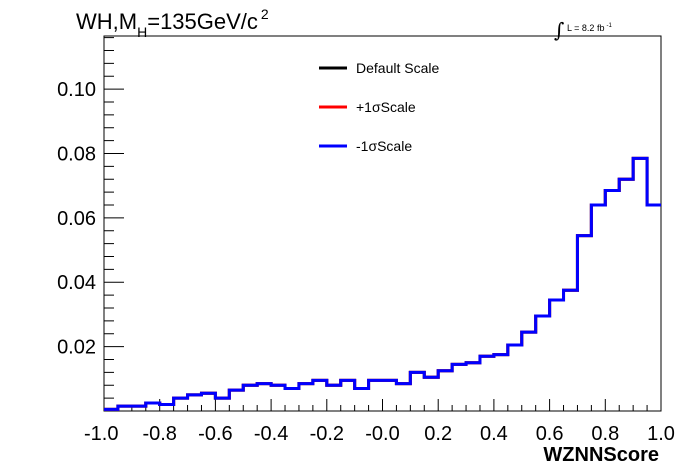 This screenshot has width=696, height=472. What do you see at coordinates (76, 283) in the screenshot?
I see `y-tick-label: 0.04` at bounding box center [76, 283].